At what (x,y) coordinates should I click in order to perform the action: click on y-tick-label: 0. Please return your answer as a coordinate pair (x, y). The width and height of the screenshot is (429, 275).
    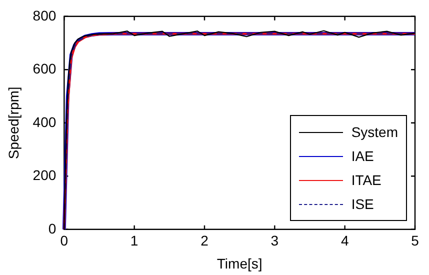
    Looking at the image, I should click on (52, 228).